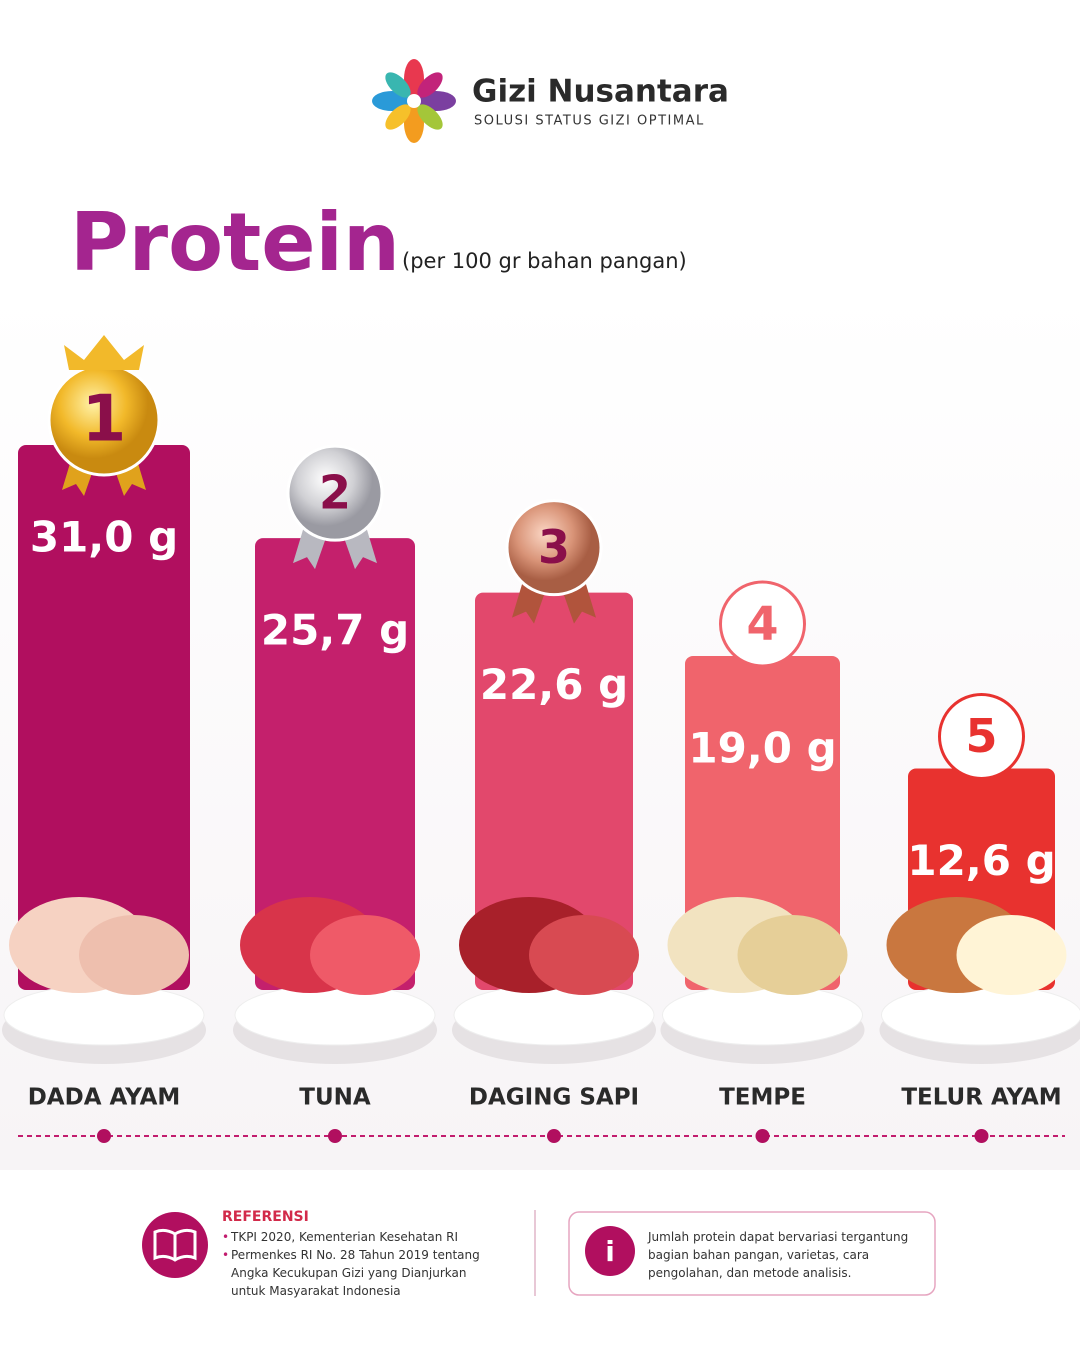  Describe the element at coordinates (235, 242) in the screenshot. I see `chart-title: Protein` at that location.